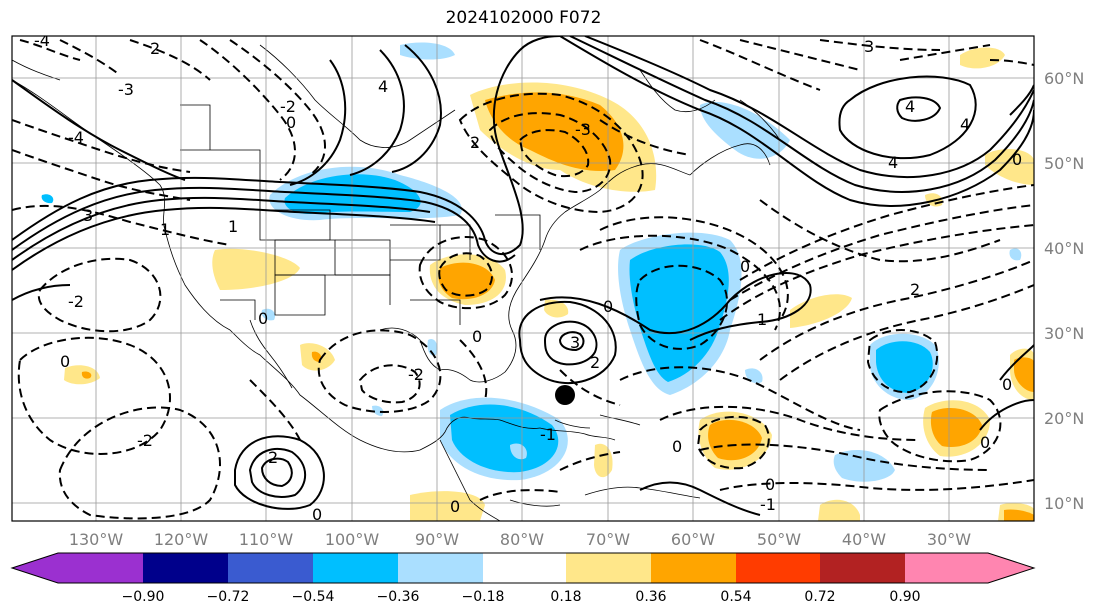 The width and height of the screenshot is (1105, 615). Describe the element at coordinates (565, 395) in the screenshot. I see `storm-position-marker` at that location.